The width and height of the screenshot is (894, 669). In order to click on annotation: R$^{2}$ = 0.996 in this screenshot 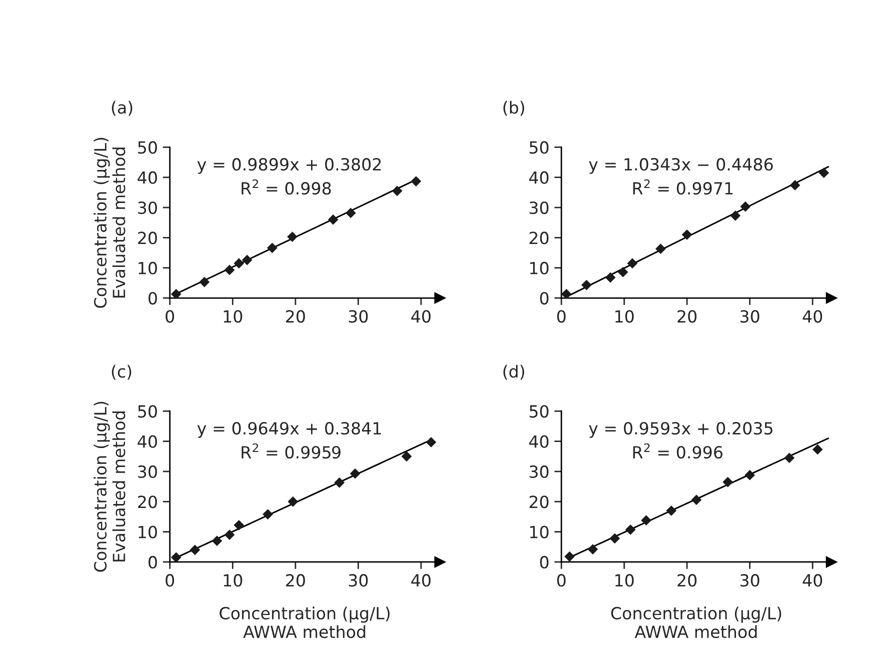, I will do `click(677, 451)`.